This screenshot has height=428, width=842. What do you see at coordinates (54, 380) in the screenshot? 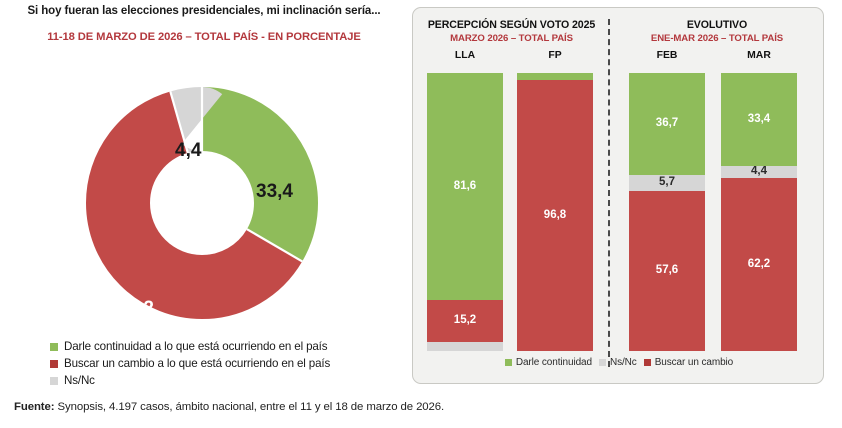
I see `legend-swatch-gray` at bounding box center [54, 380].